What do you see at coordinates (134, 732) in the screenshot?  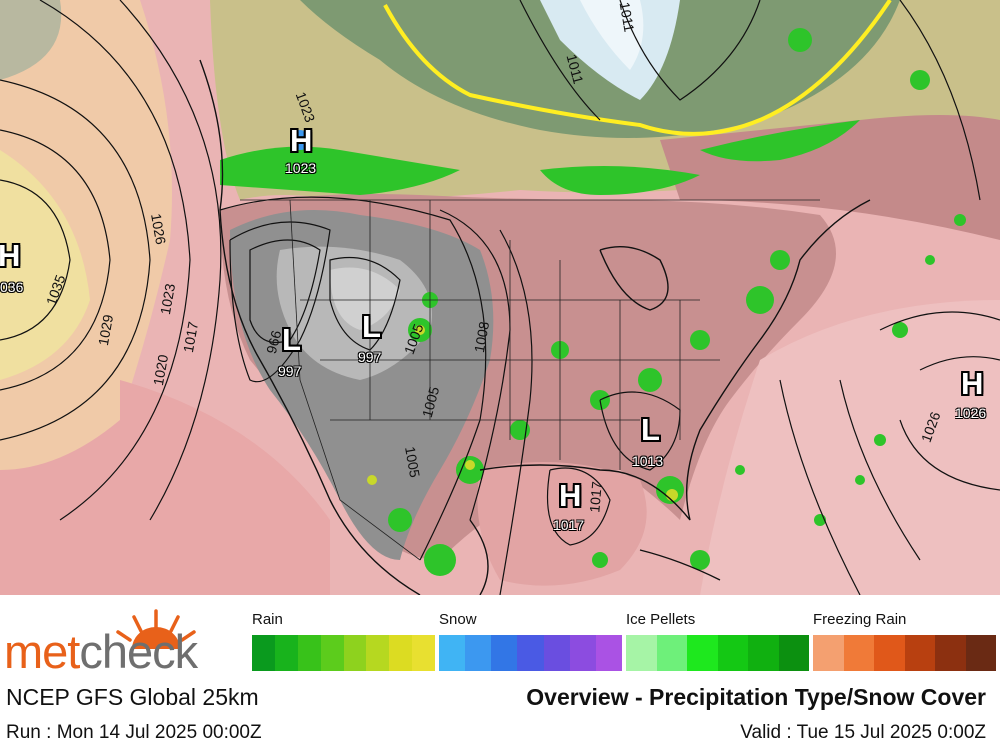 I see `run-time: Run : Mon 14 Jul 2025 00:00Z` at bounding box center [134, 732].